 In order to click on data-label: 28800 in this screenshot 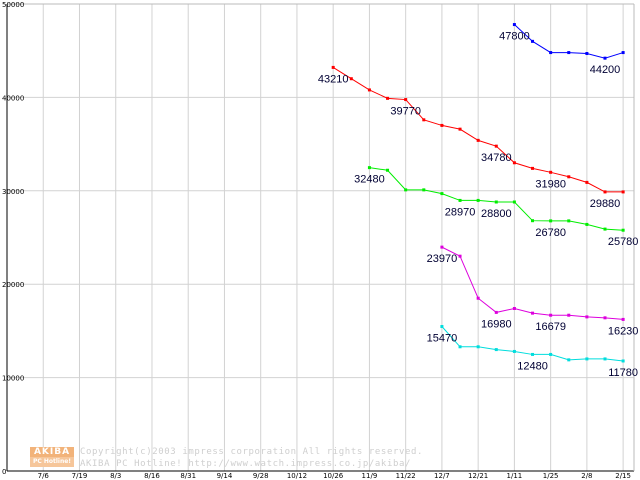, I will do `click(496, 214)`.